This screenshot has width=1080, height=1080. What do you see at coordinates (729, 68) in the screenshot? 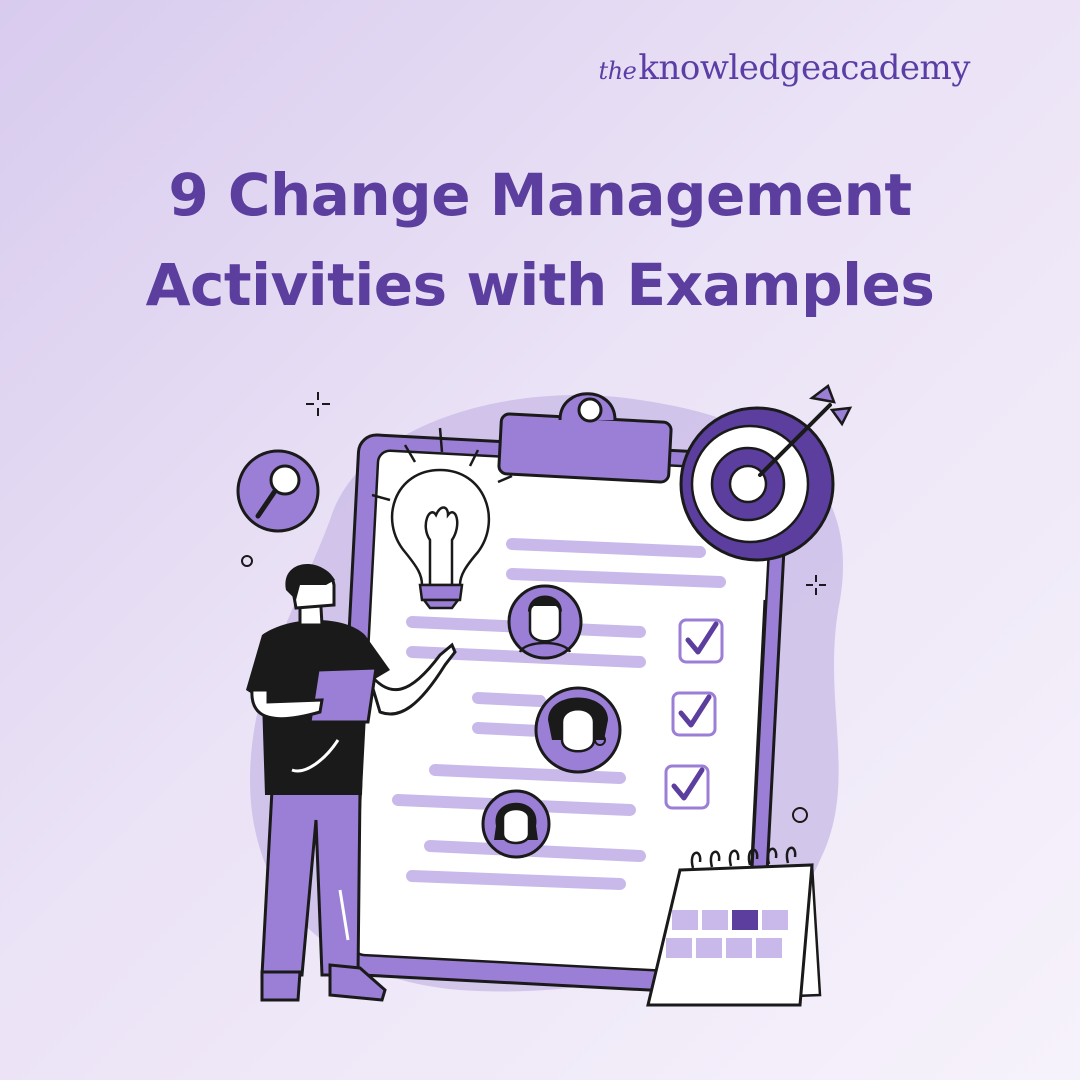
I see `brand-name-part1: knowledge` at bounding box center [729, 68].